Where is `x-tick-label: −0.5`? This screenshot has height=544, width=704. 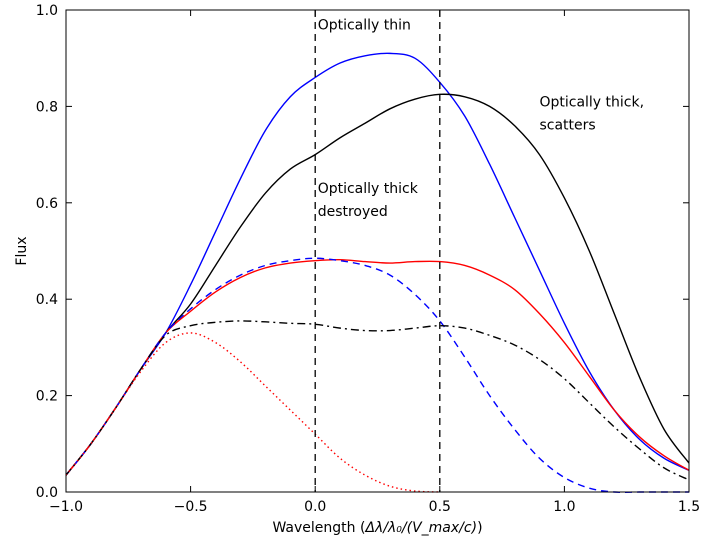
x-tick-label: −0.5 is located at coordinates (191, 507).